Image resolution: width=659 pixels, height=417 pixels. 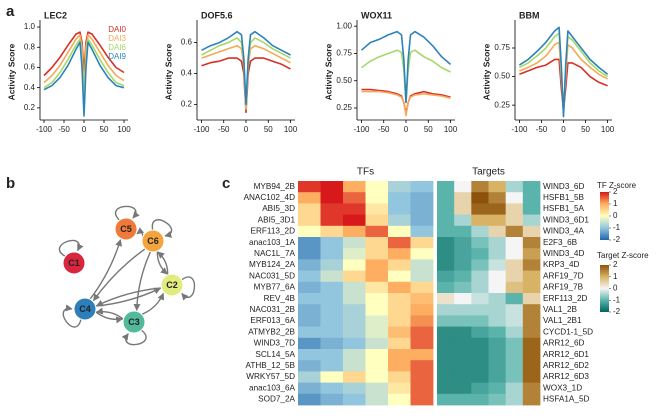 What do you see at coordinates (272, 387) in the screenshot?
I see `row-label: anac103_6A` at bounding box center [272, 387].